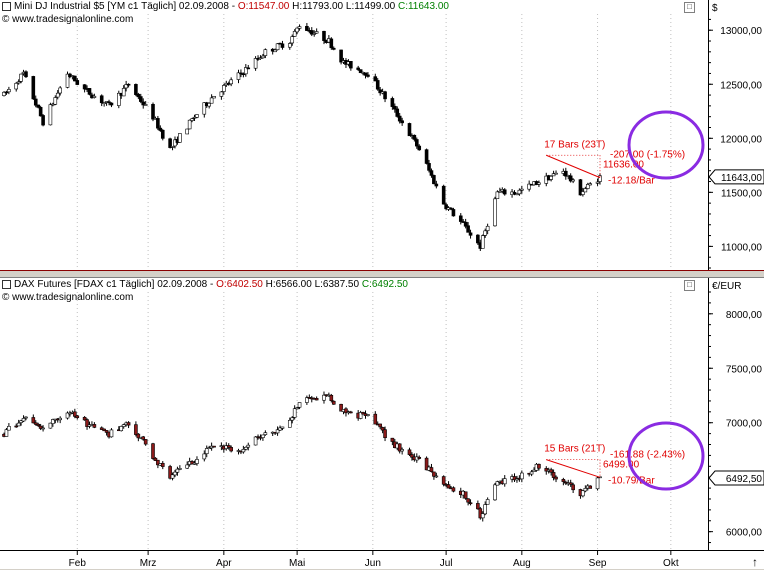 The width and height of the screenshot is (764, 570). What do you see at coordinates (78, 563) in the screenshot?
I see `x-tick-label: Feb` at bounding box center [78, 563].